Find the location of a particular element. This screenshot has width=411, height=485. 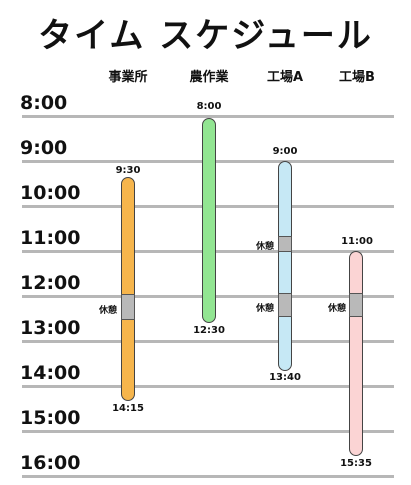

factory-b-break-label: 休憩 is located at coordinates (336, 309).